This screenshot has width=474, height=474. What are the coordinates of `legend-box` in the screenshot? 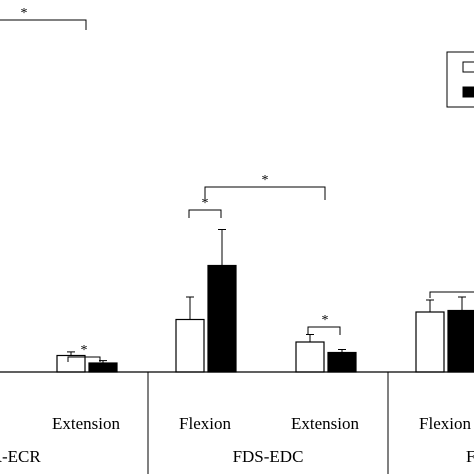 It's located at (460, 79).